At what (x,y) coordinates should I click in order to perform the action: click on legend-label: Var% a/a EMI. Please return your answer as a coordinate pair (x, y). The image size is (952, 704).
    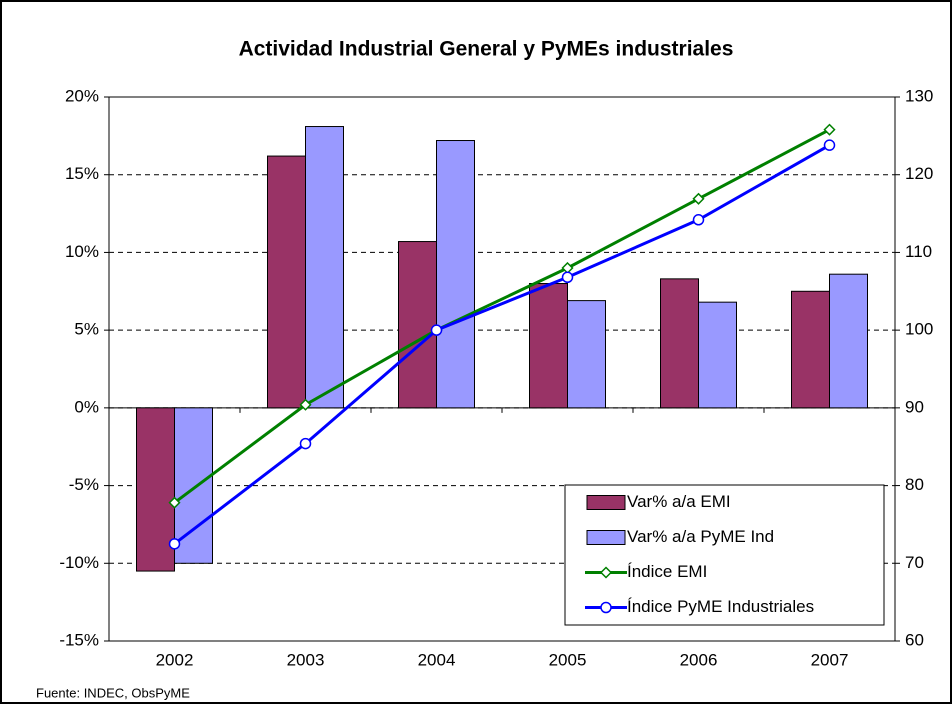
    Looking at the image, I should click on (679, 501).